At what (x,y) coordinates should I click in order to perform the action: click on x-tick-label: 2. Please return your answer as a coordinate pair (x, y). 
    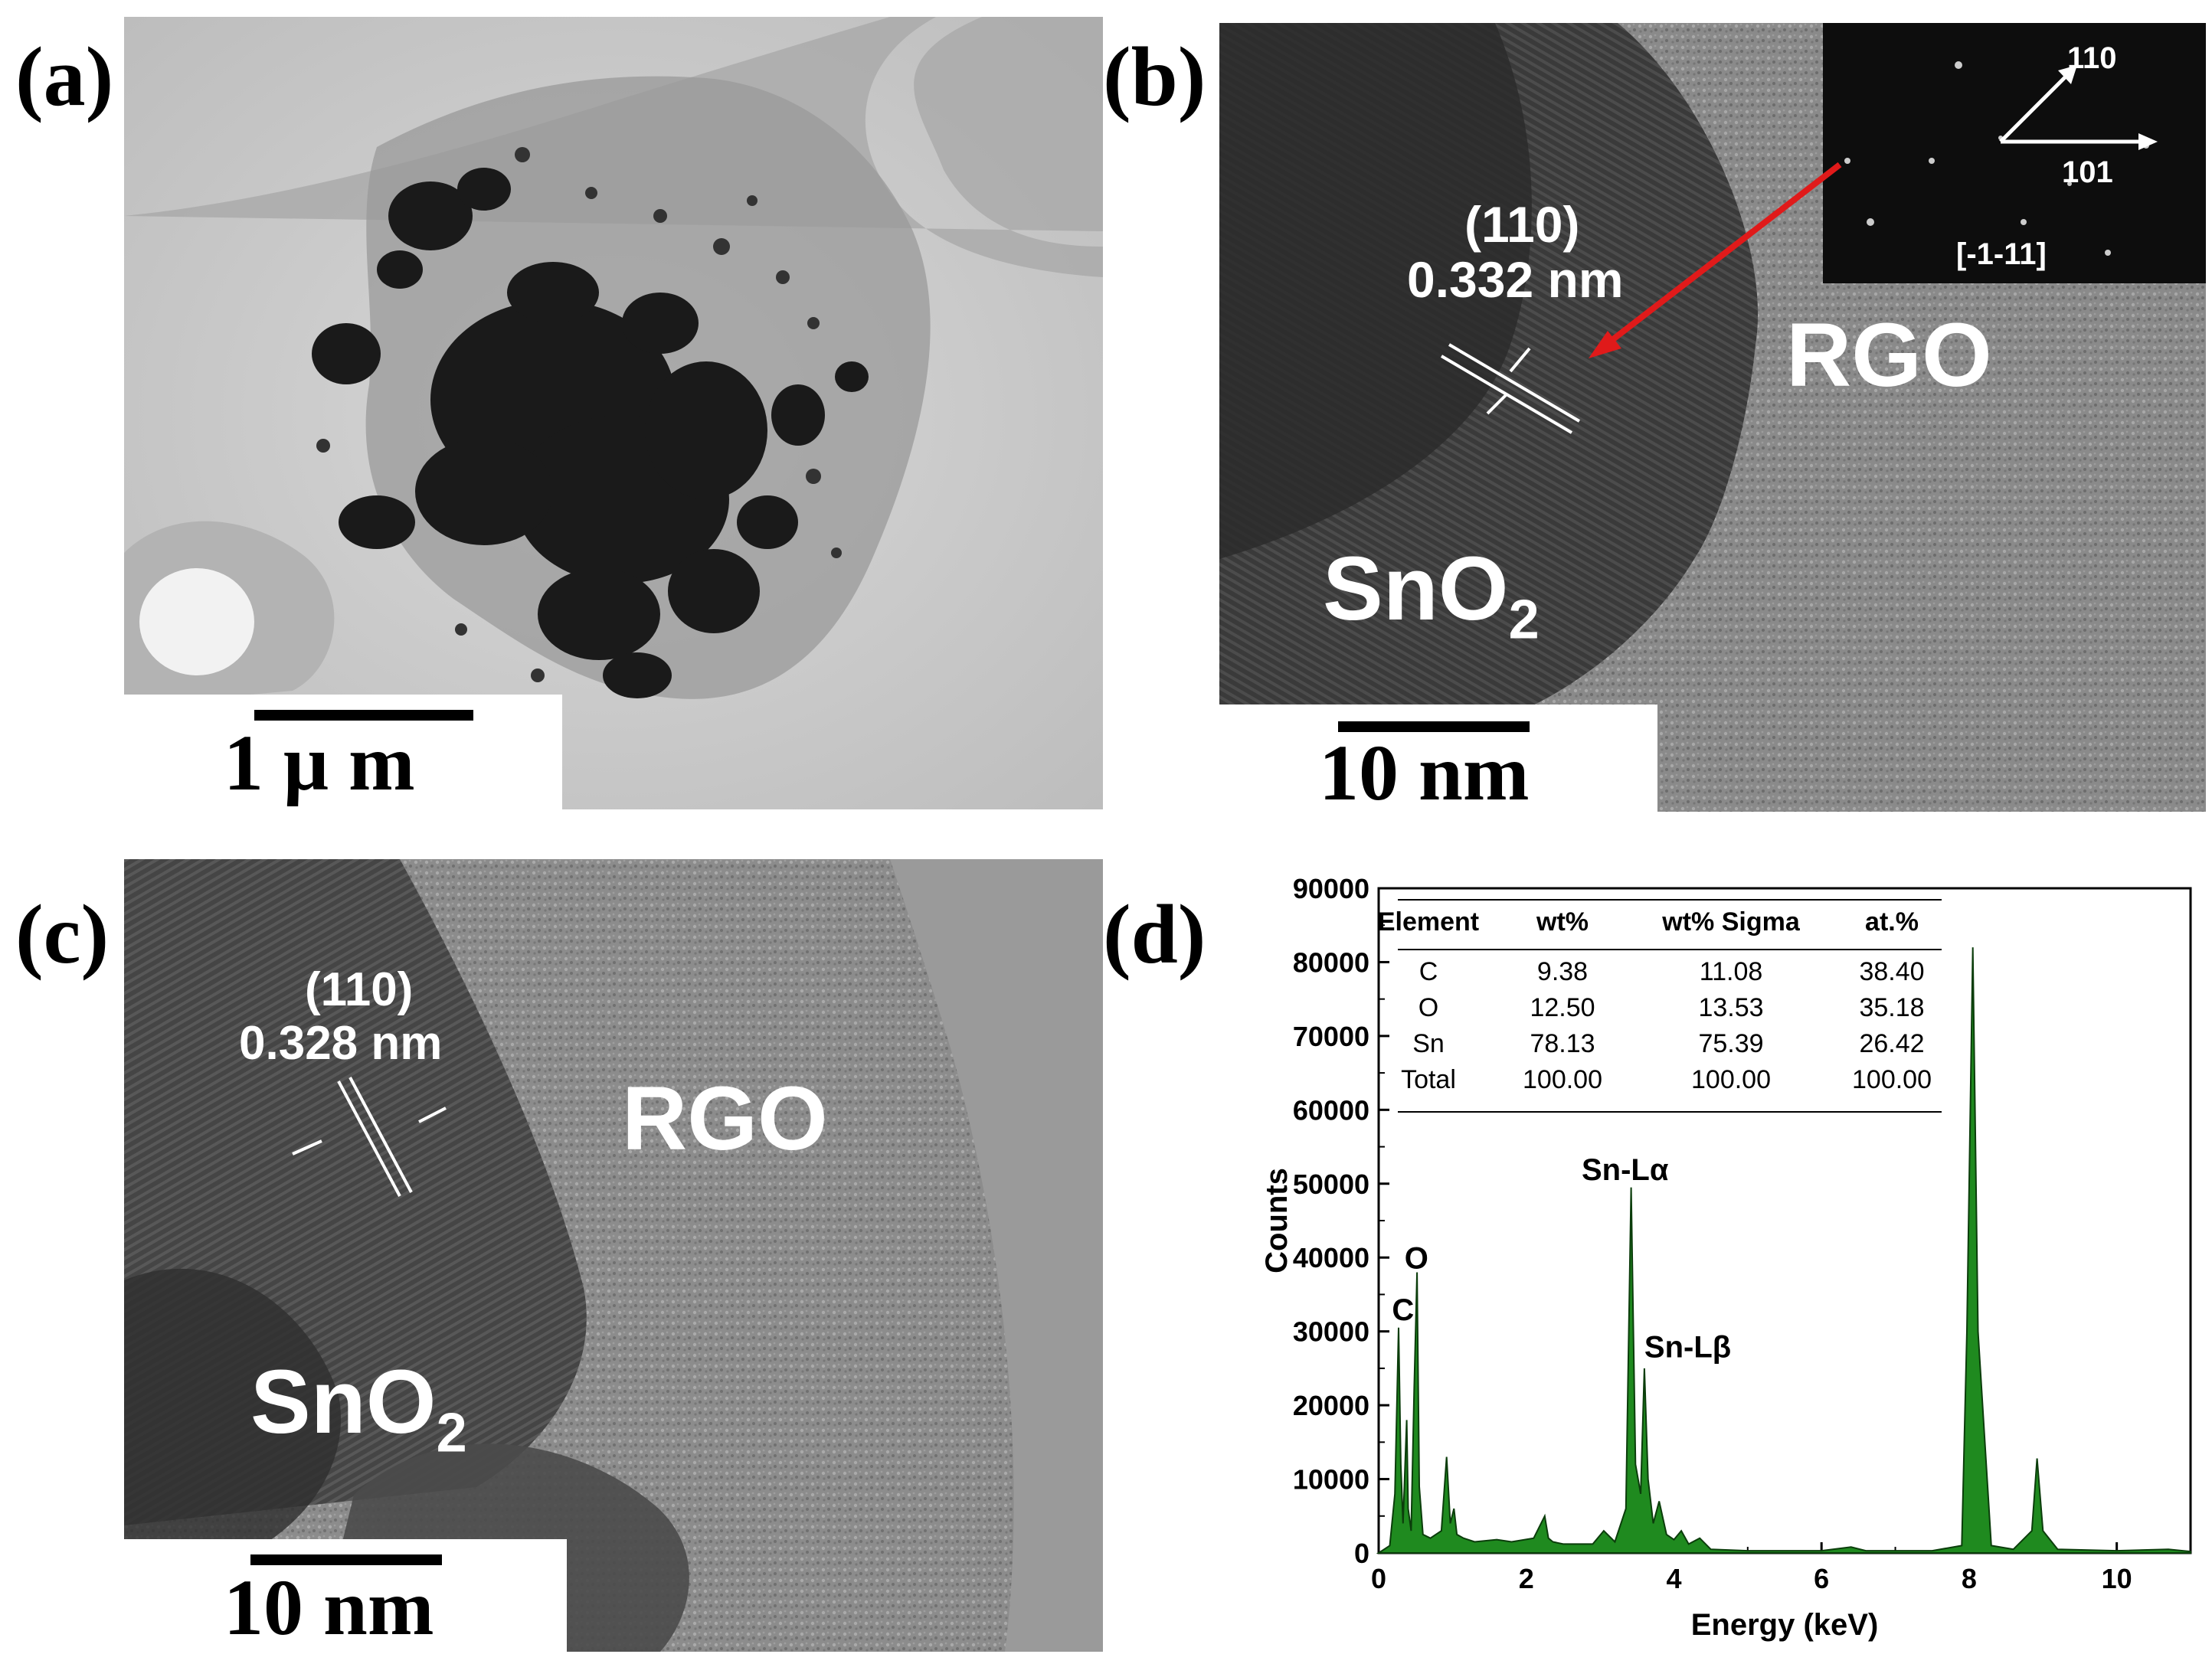
    Looking at the image, I should click on (1527, 1578).